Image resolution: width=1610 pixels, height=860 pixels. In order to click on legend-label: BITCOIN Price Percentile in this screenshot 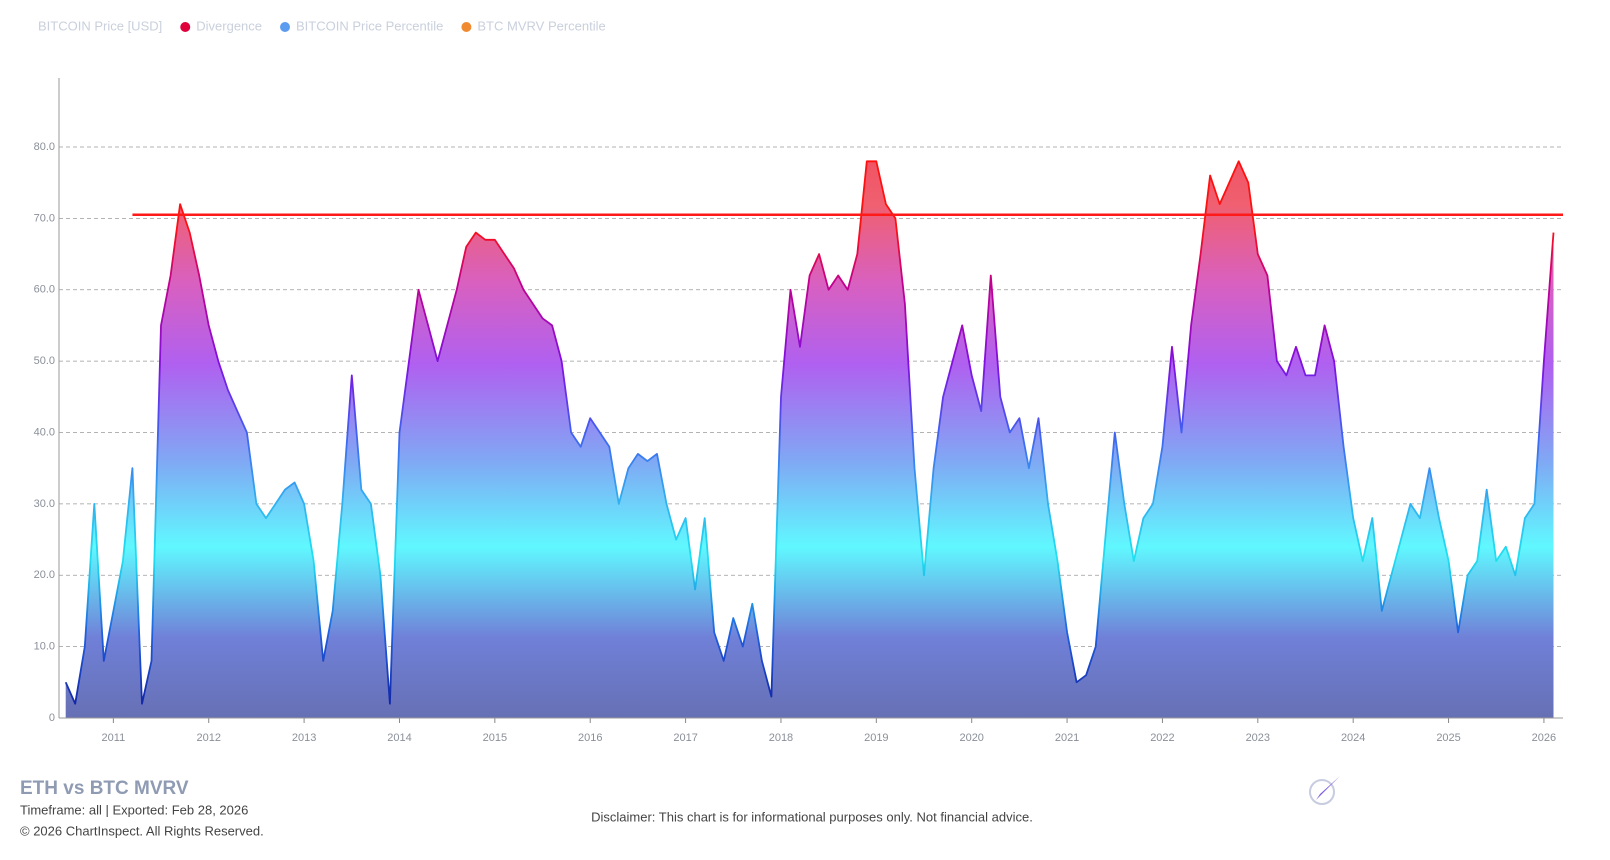, I will do `click(369, 25)`.